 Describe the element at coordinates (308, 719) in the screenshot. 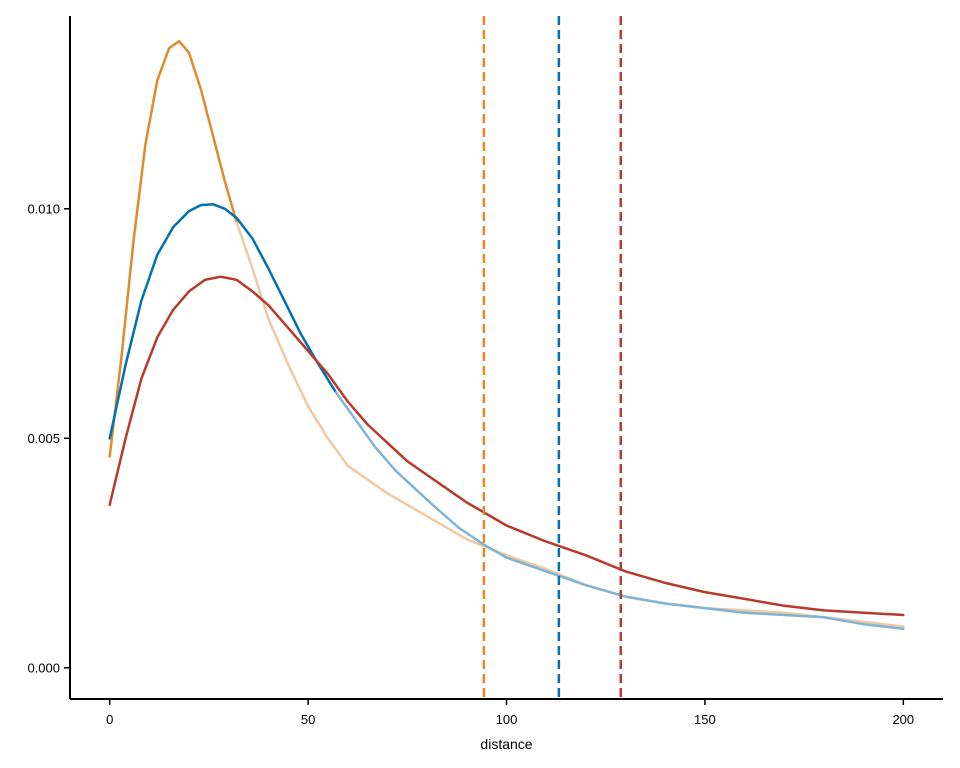

I see `x-tick-label: 50` at that location.